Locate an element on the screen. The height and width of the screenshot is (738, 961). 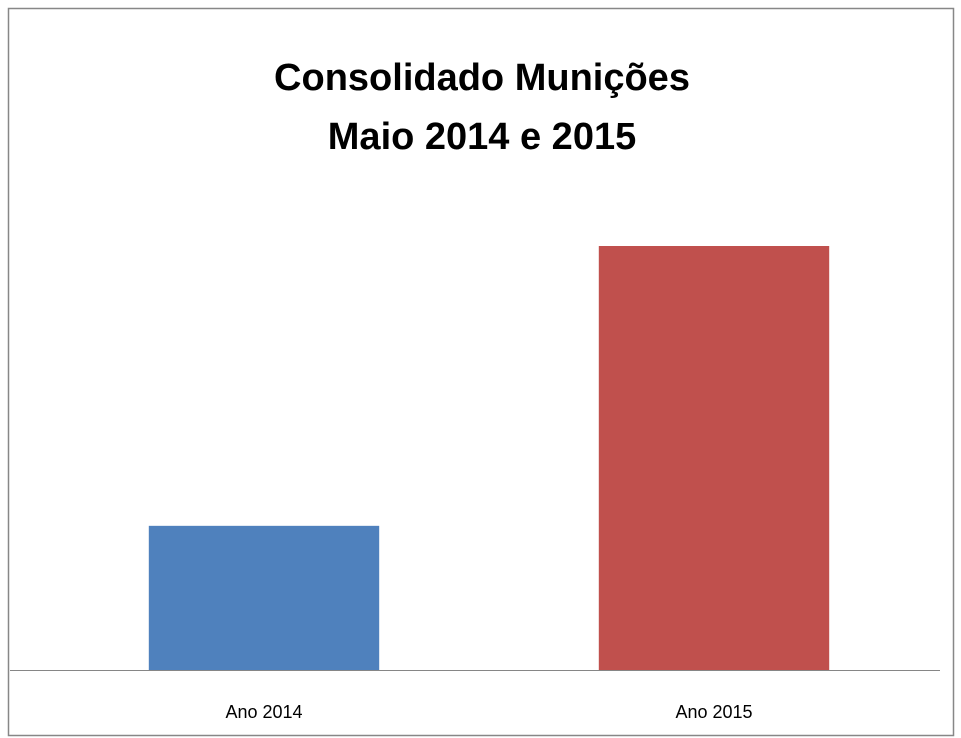
x-tick-label: Ano 2015 is located at coordinates (713, 712).